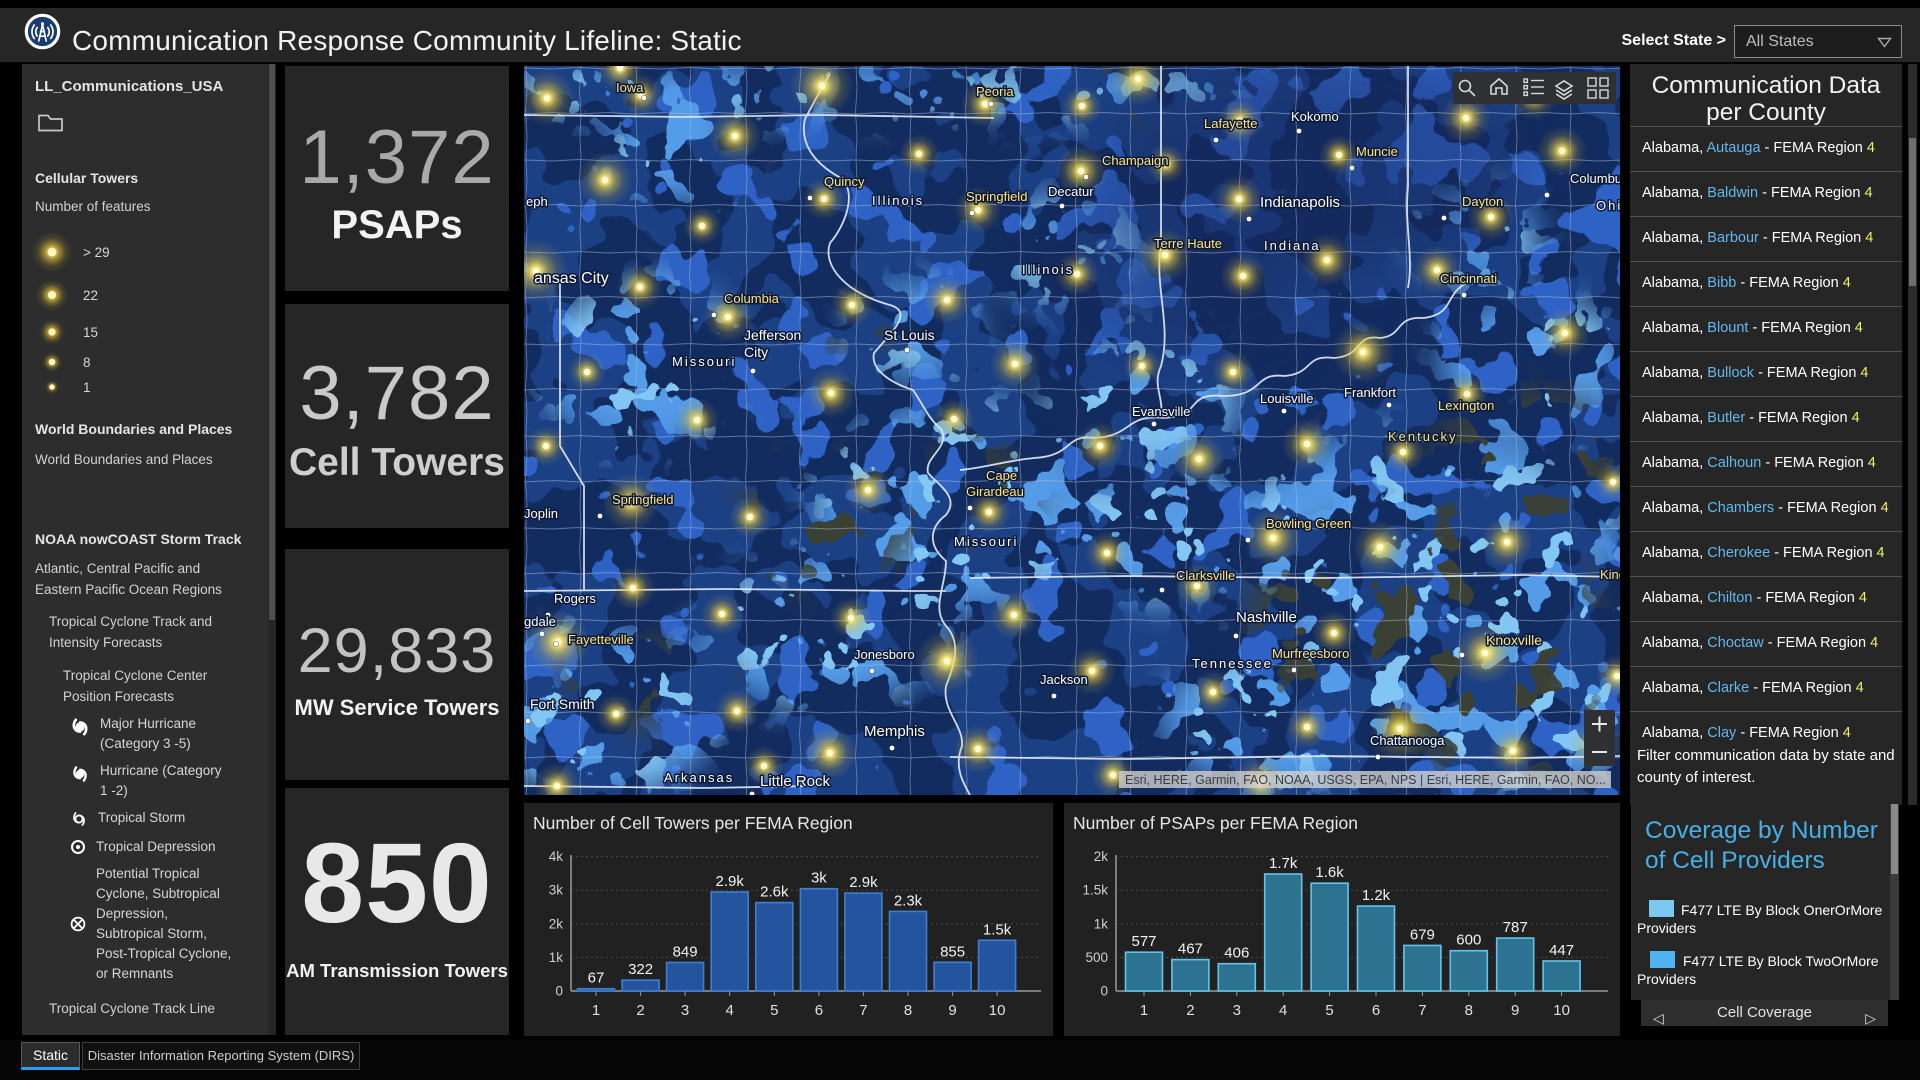 This screenshot has width=1920, height=1080. What do you see at coordinates (1283, 1010) in the screenshot?
I see `svg-text: 4` at bounding box center [1283, 1010].